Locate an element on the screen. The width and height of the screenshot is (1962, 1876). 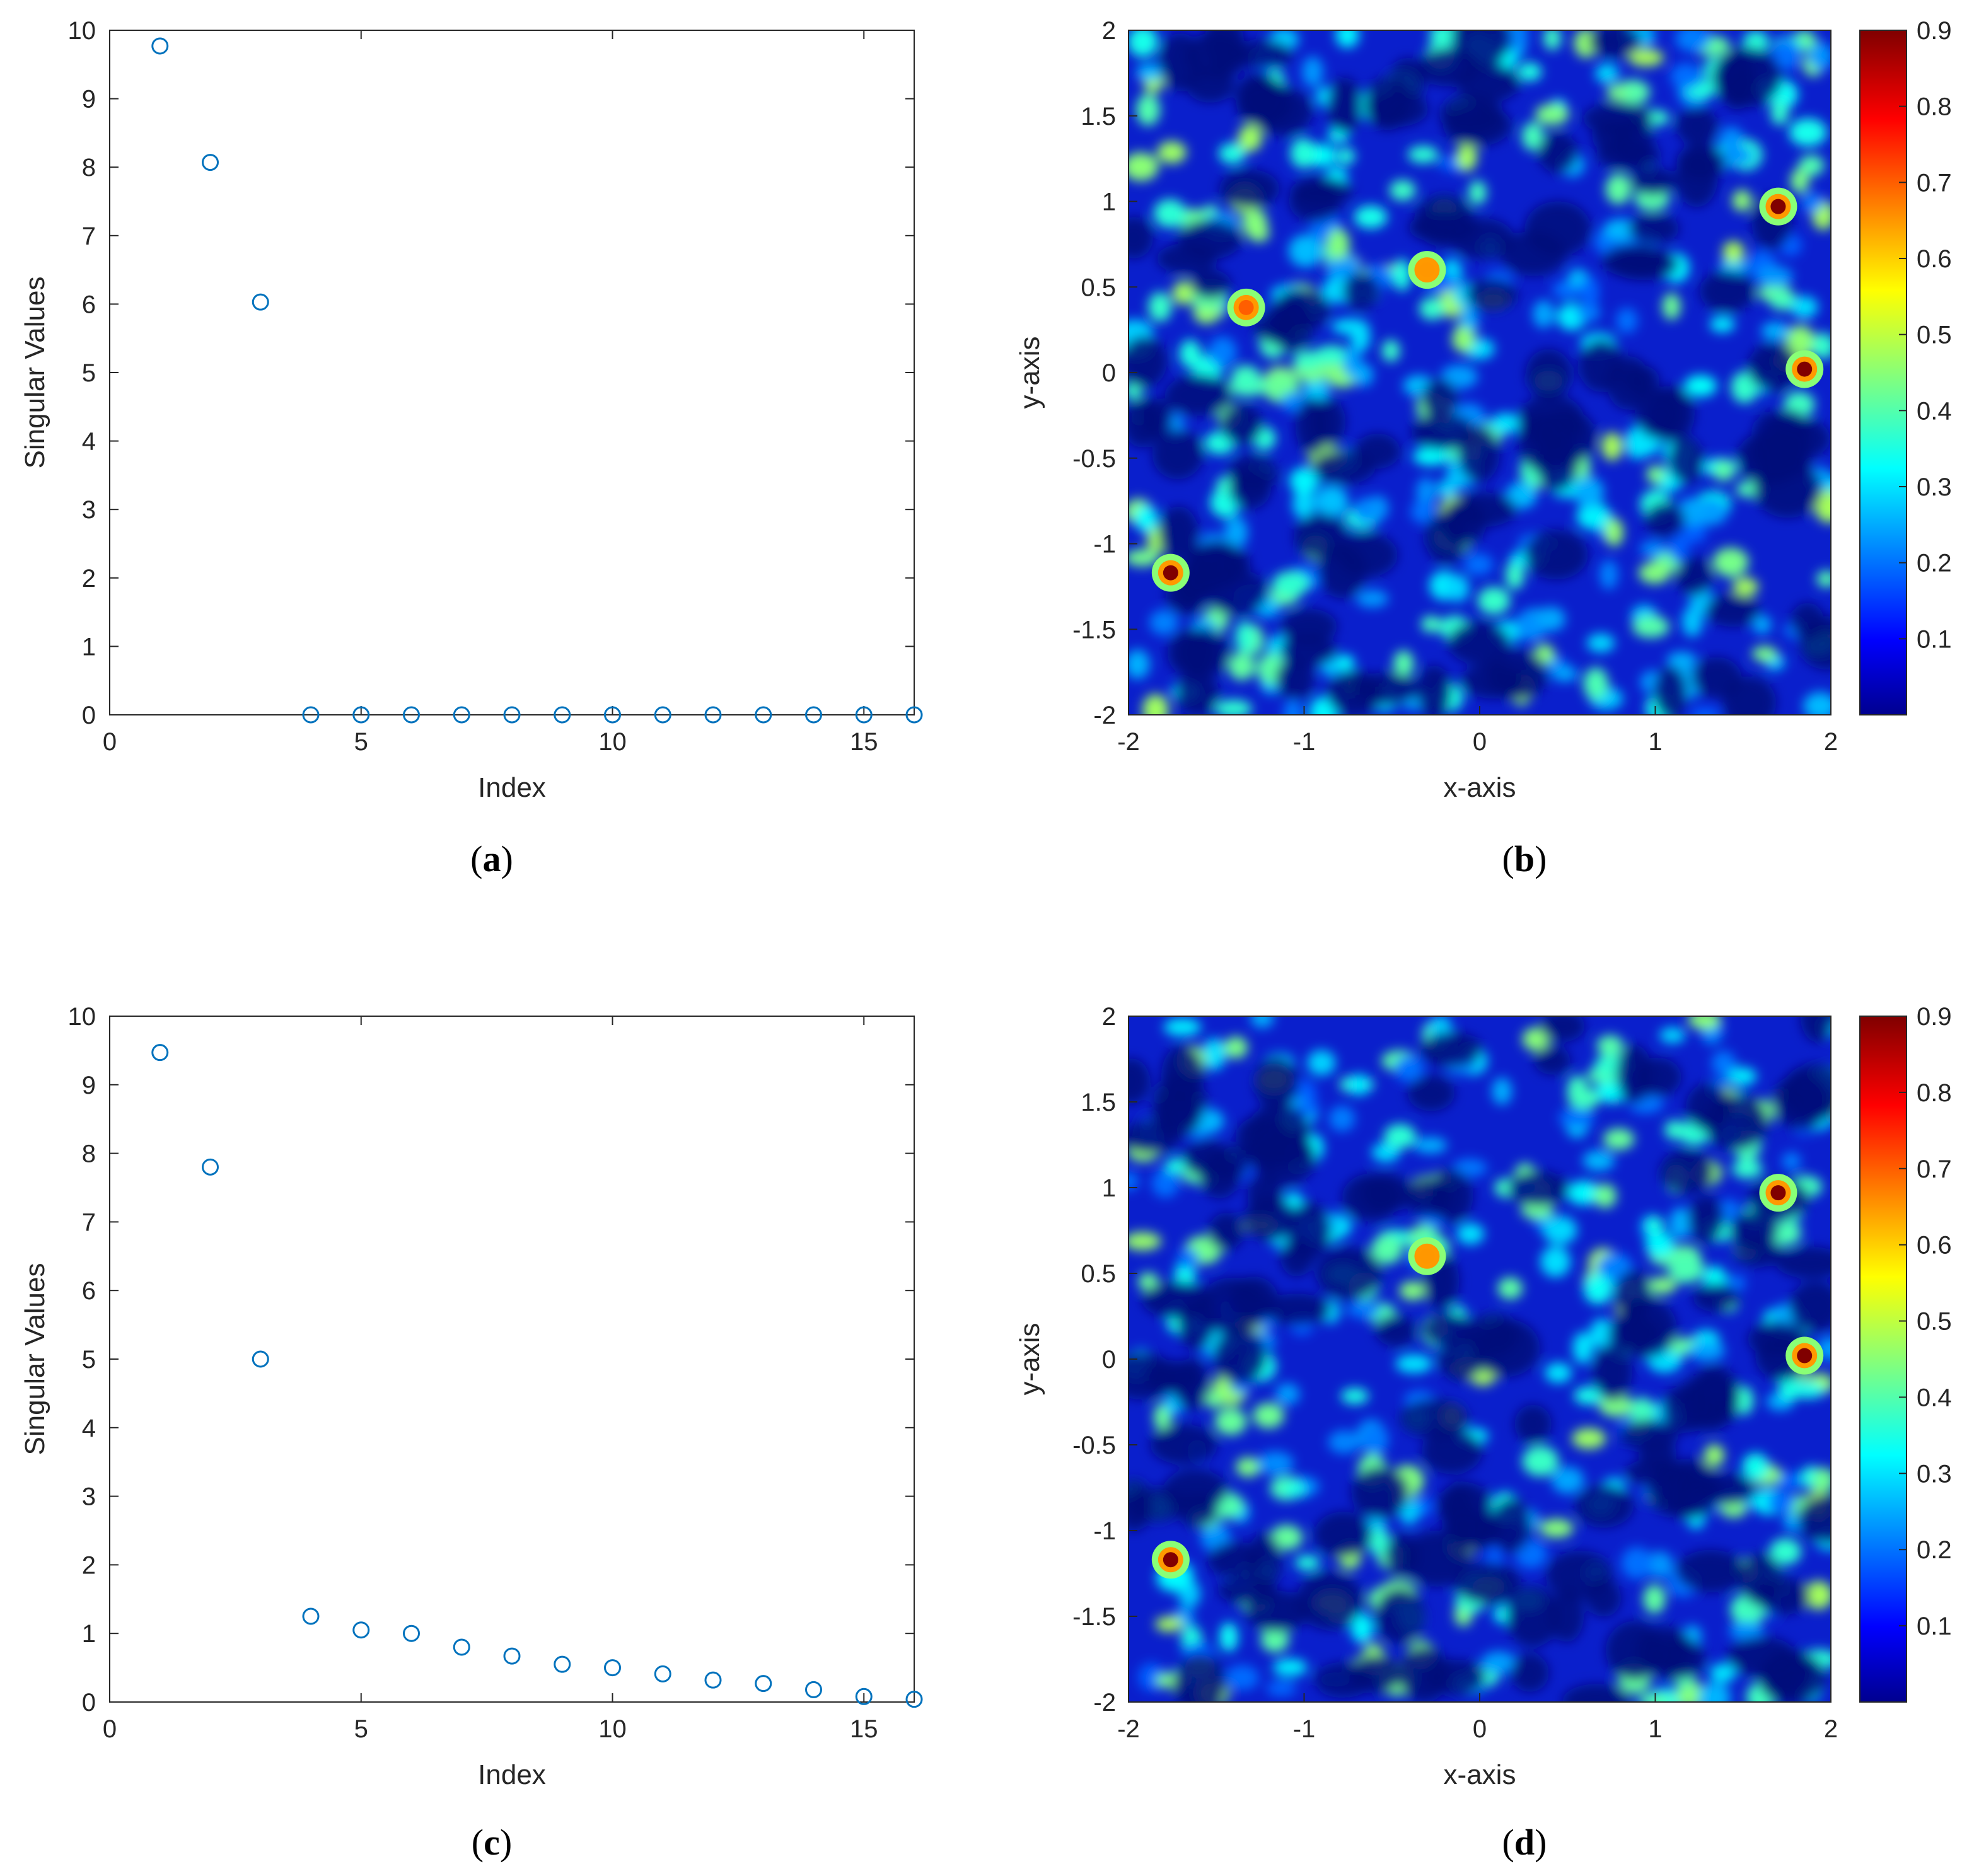
panel-a-x-axis-label: Index is located at coordinates (512, 787).